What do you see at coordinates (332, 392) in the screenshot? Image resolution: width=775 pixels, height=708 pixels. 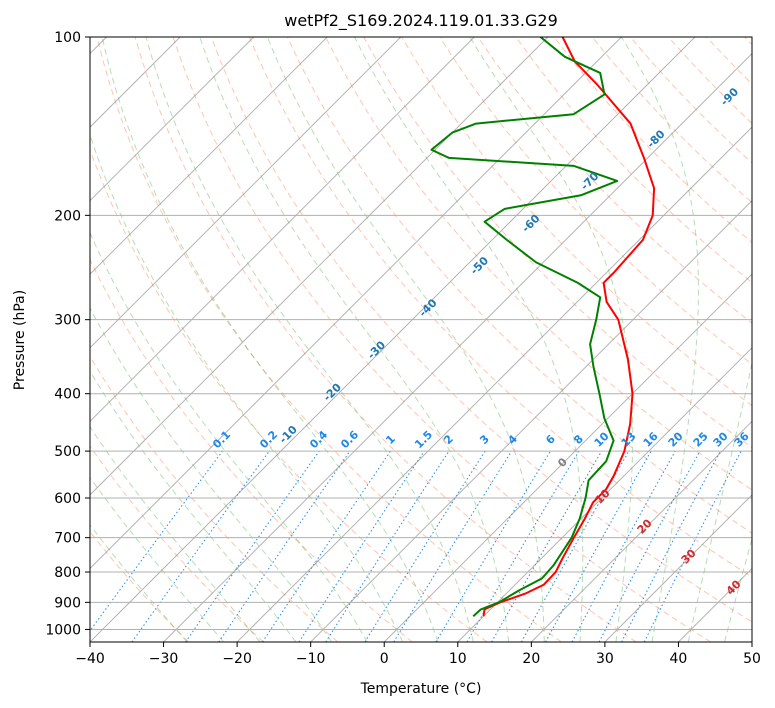 I see `isotherm-label: -20` at bounding box center [332, 392].